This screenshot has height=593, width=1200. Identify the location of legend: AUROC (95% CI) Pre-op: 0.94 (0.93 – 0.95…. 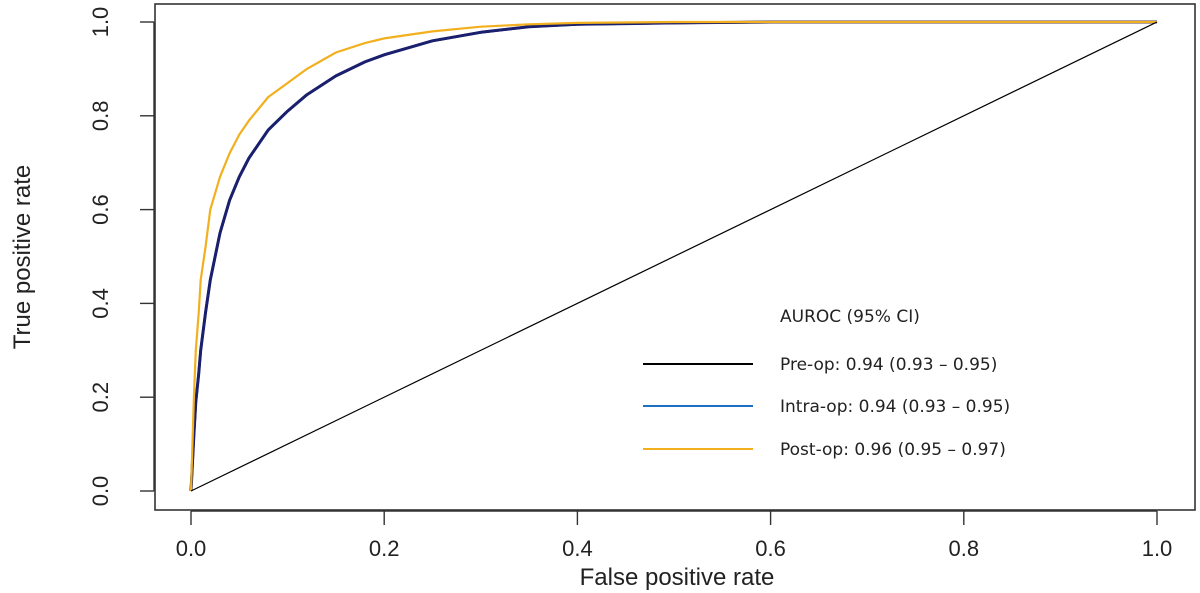
(826, 383).